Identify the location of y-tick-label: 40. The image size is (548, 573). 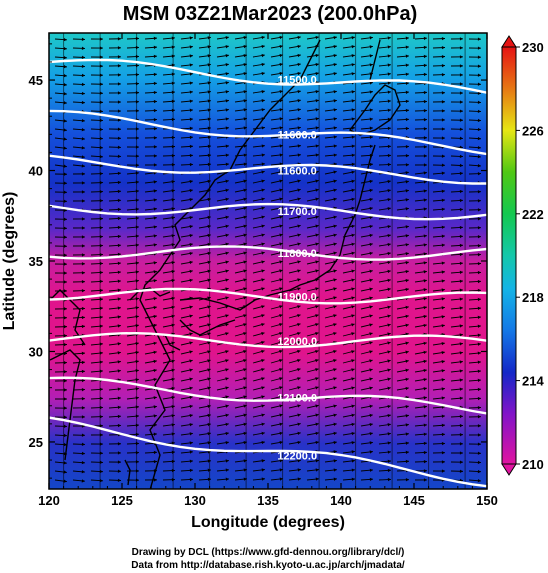
(36, 171).